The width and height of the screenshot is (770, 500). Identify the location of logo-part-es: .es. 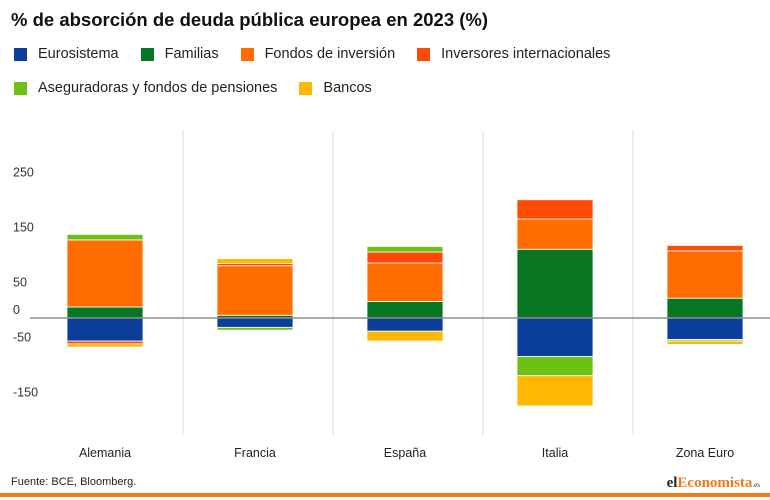
(756, 485).